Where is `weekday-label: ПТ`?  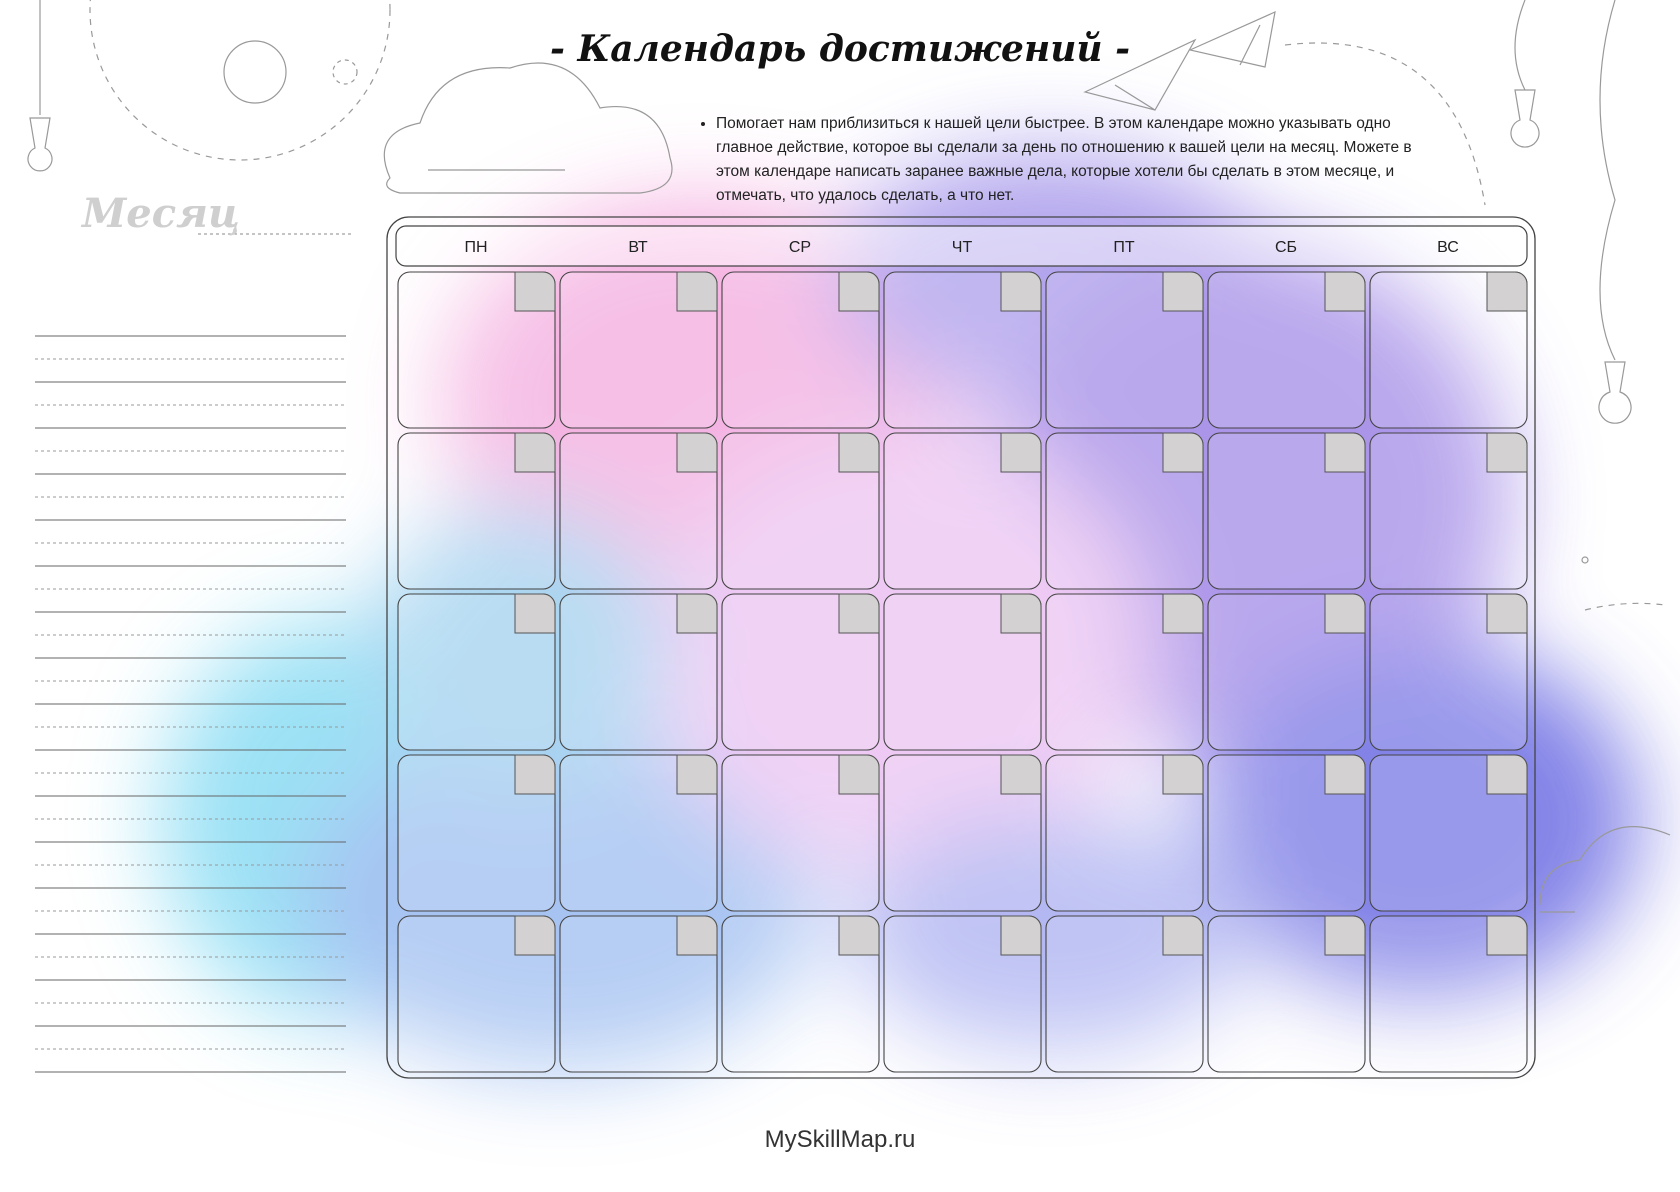 weekday-label: ПТ is located at coordinates (1124, 247).